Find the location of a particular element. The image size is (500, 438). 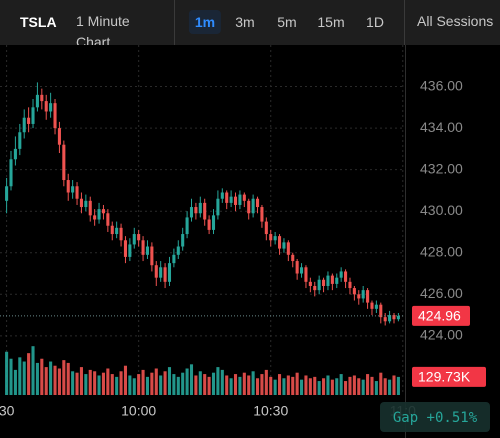

y-tick-label: 424.00 is located at coordinates (441, 335).